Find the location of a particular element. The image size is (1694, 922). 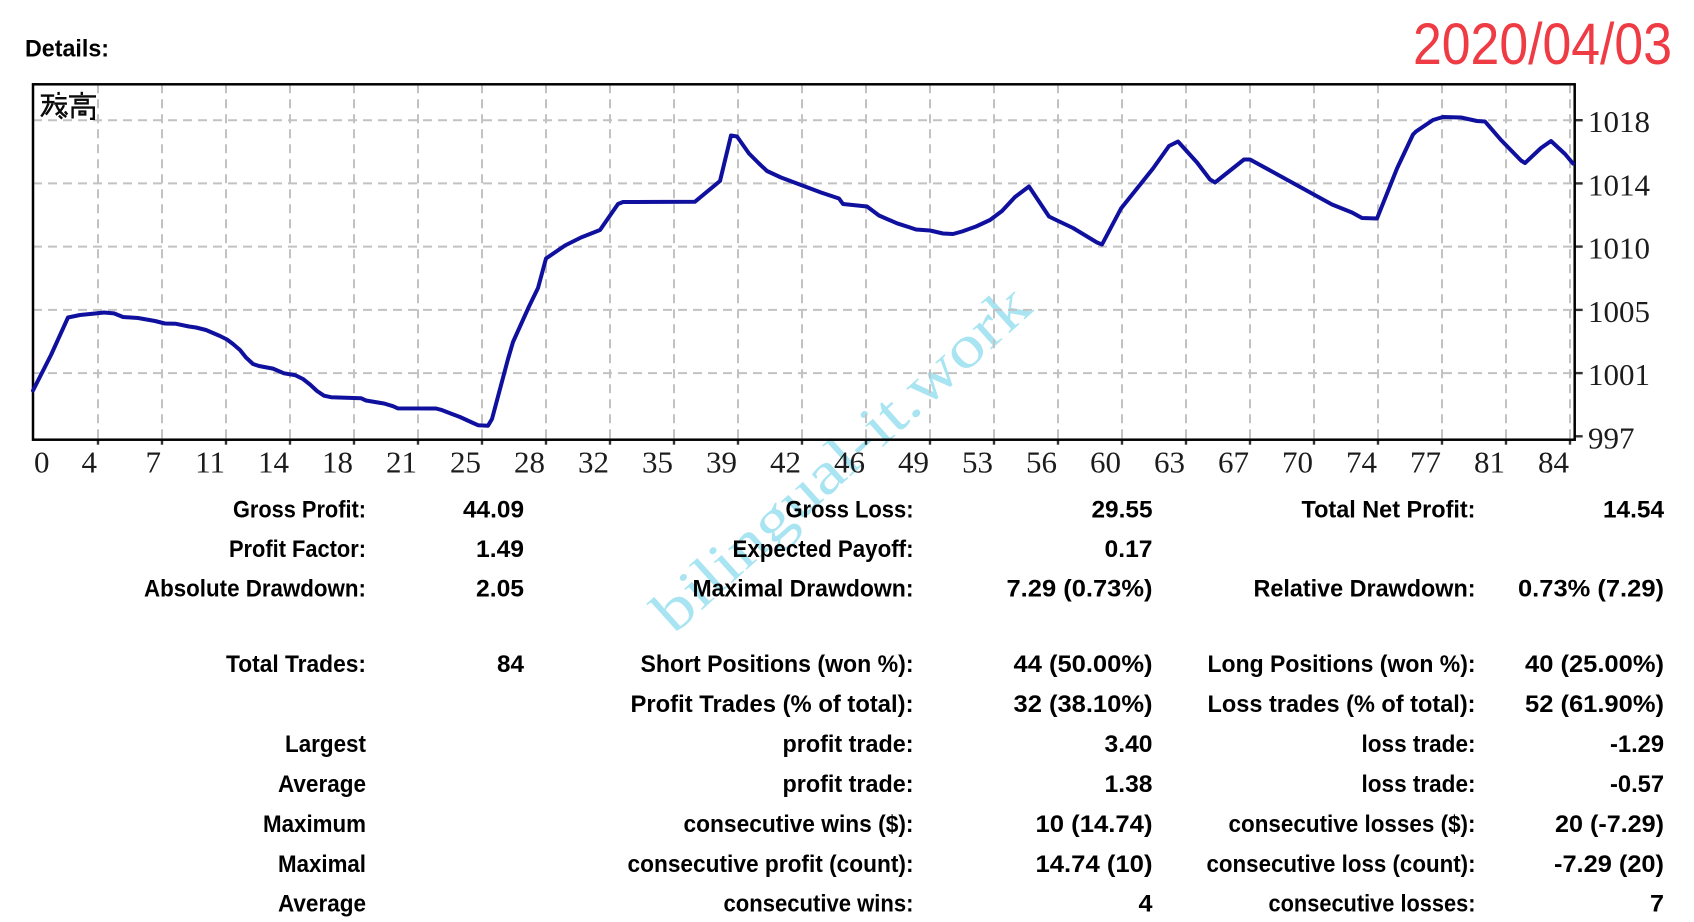

svg-text: 56 is located at coordinates (1041, 462).